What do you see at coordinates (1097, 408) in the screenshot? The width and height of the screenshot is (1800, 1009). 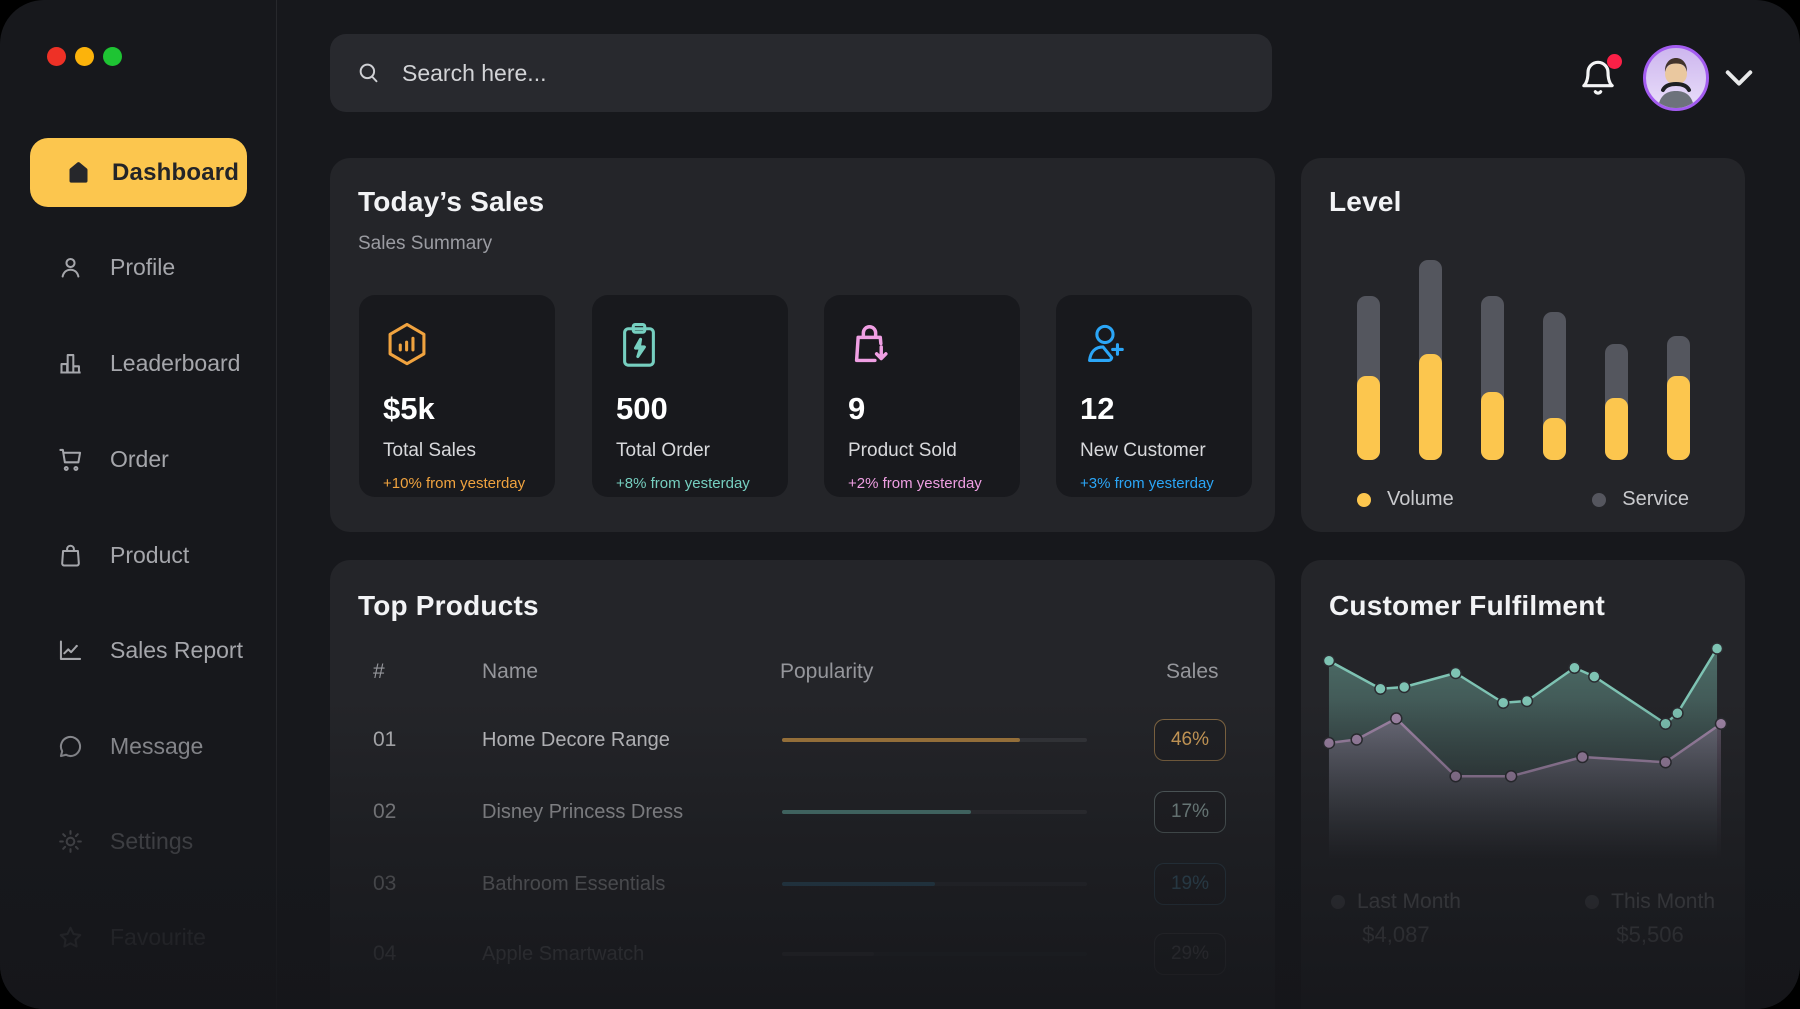 I see `stat-value: 12` at bounding box center [1097, 408].